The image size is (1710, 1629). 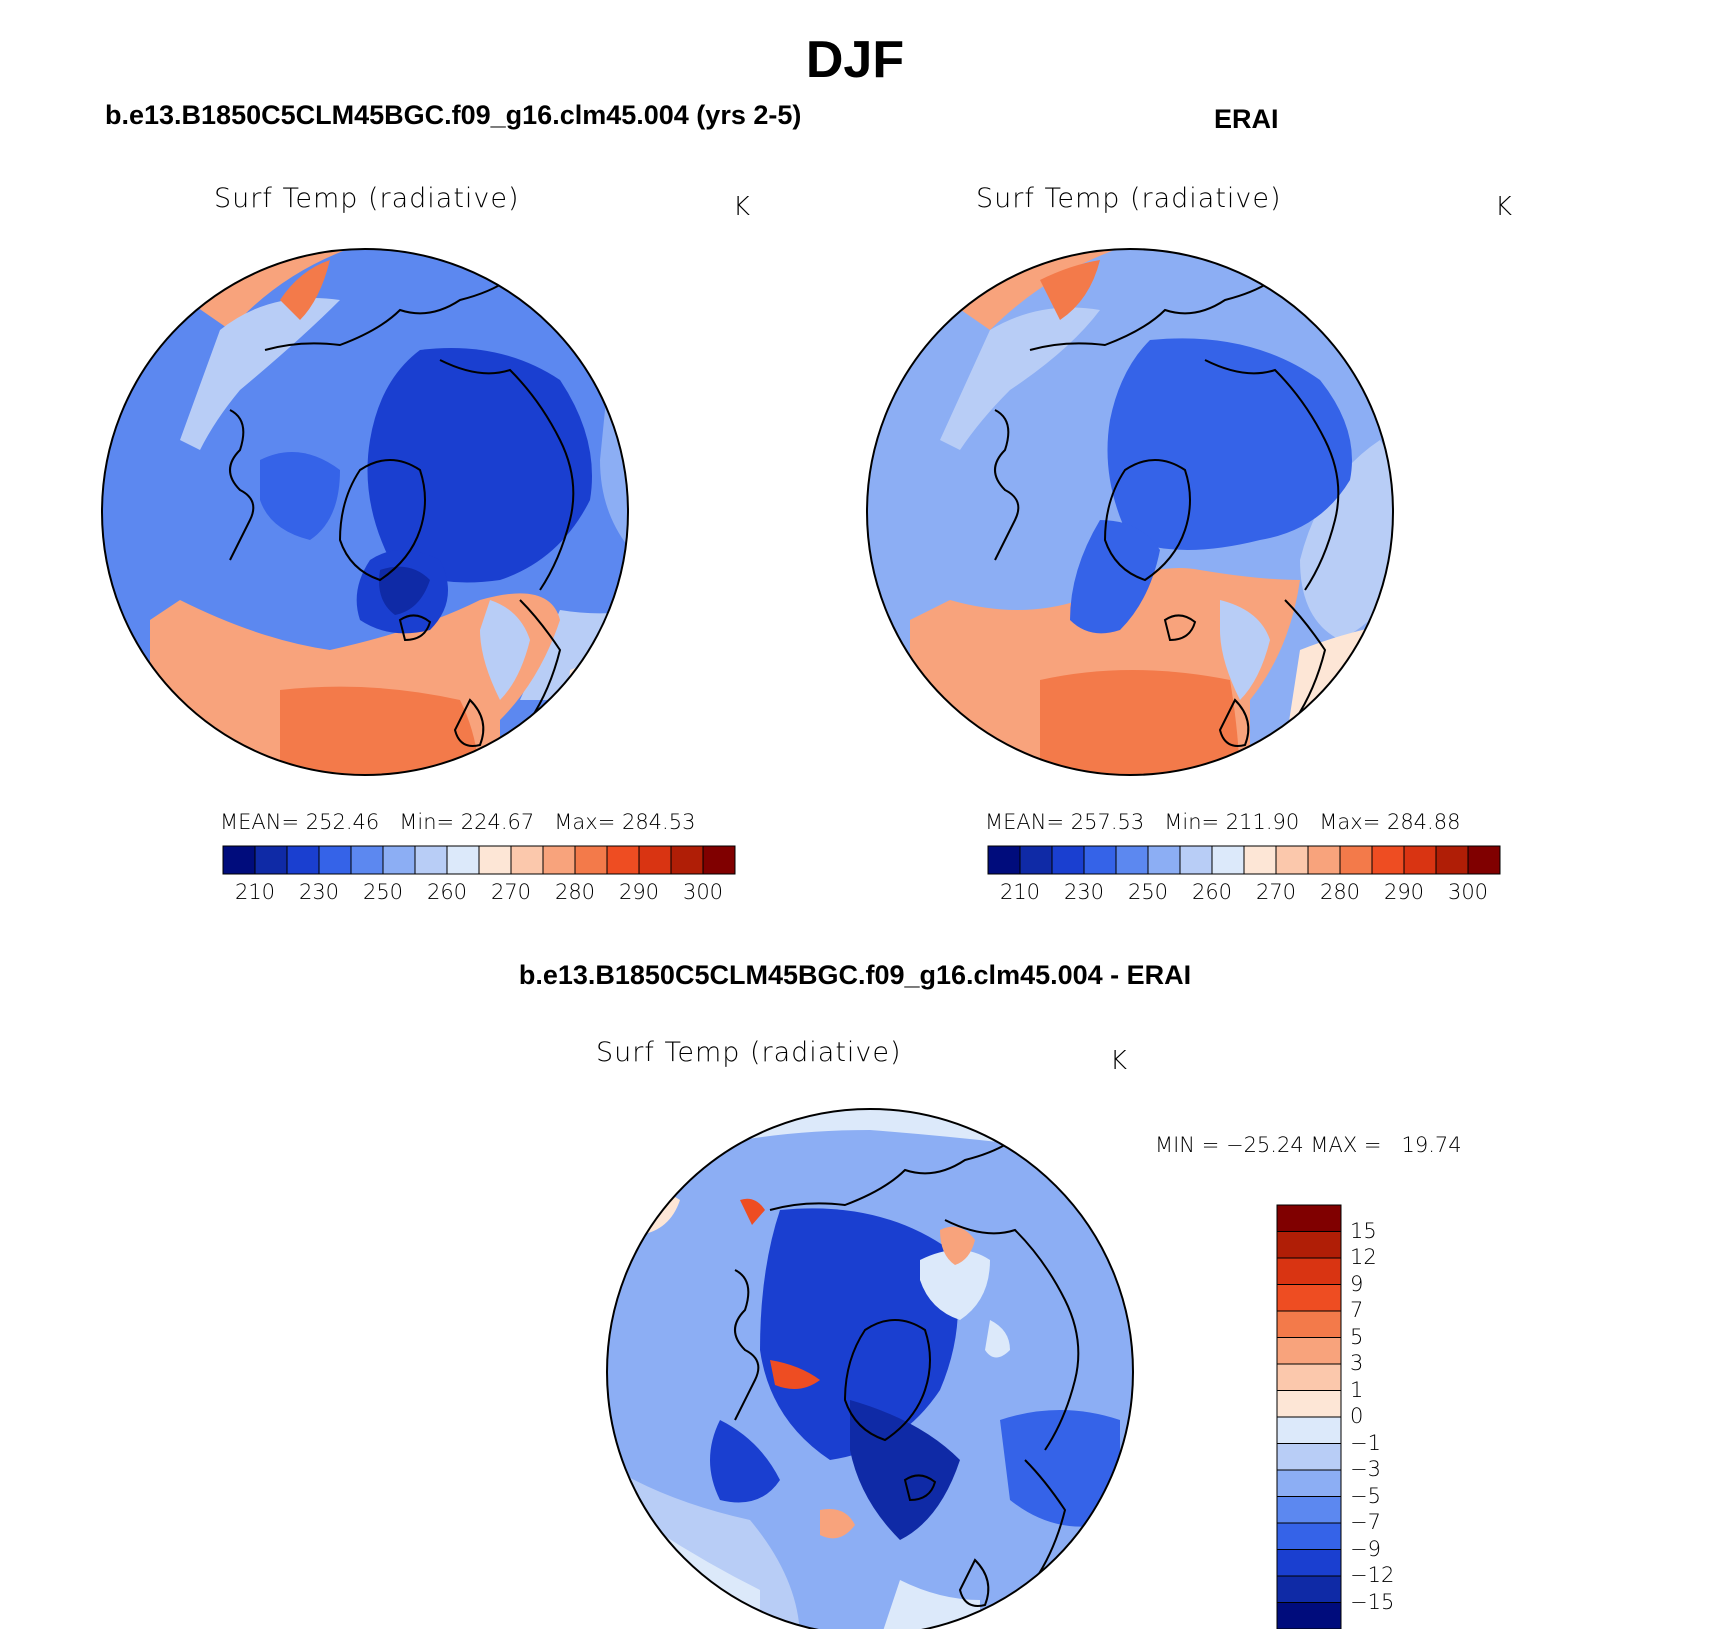 What do you see at coordinates (1365, 1469) in the screenshot?
I see `colorbar-tick-label: −3` at bounding box center [1365, 1469].